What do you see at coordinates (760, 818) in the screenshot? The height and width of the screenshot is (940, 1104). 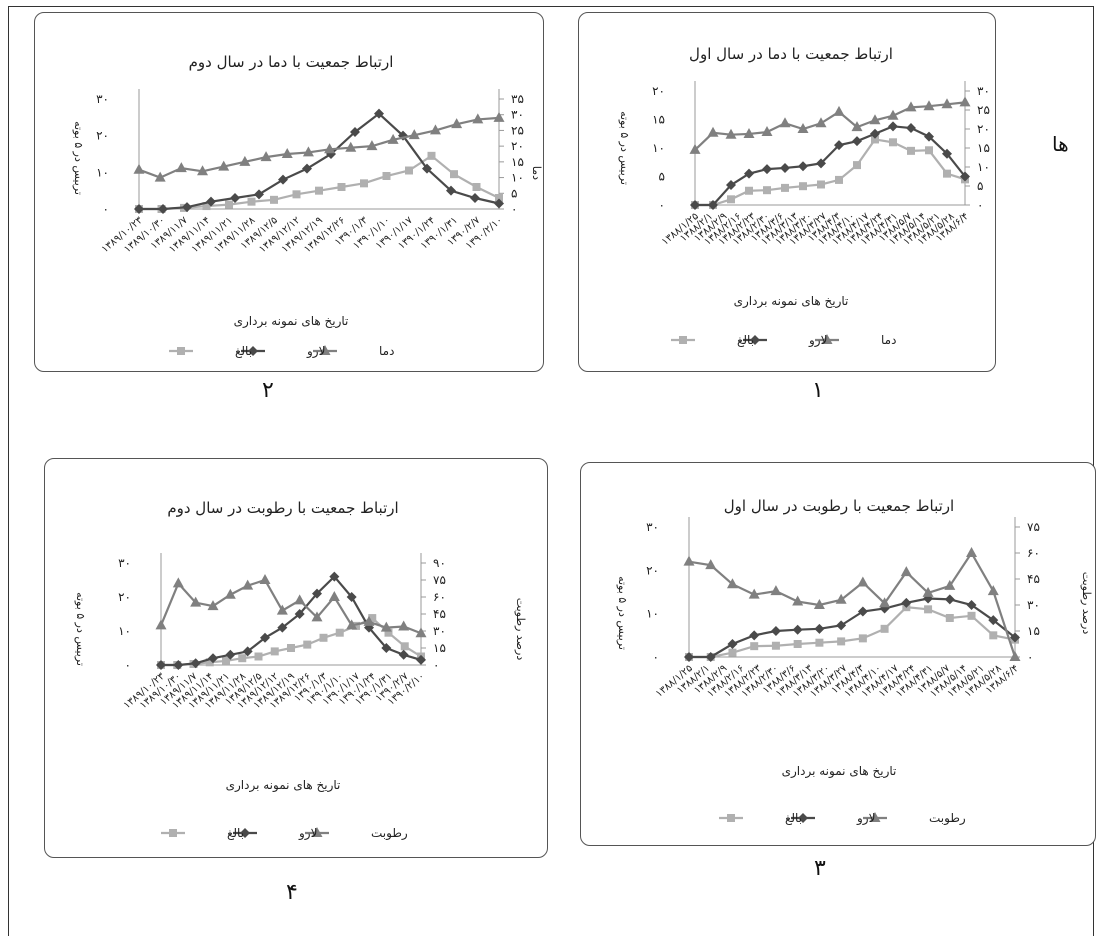 I see `legend-item: بالغ` at bounding box center [760, 818].